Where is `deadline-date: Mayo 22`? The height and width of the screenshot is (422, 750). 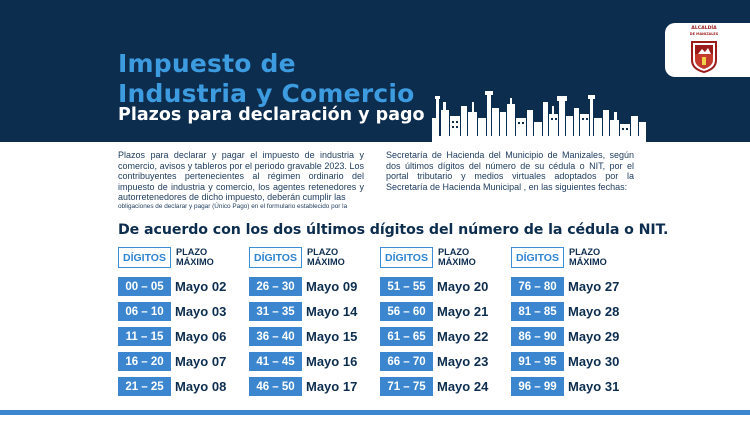 deadline-date: Mayo 22 is located at coordinates (463, 336).